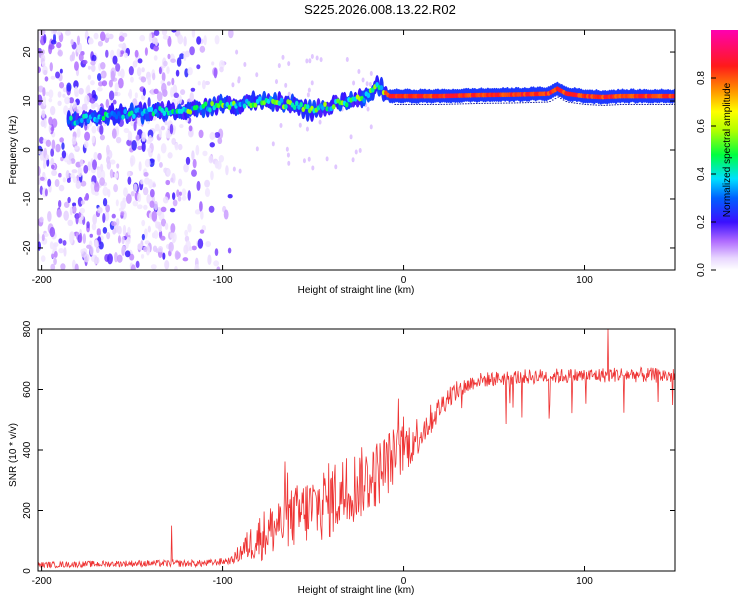 The height and width of the screenshot is (600, 750). Describe the element at coordinates (27, 198) in the screenshot. I see `y-tick-label: -10` at that location.